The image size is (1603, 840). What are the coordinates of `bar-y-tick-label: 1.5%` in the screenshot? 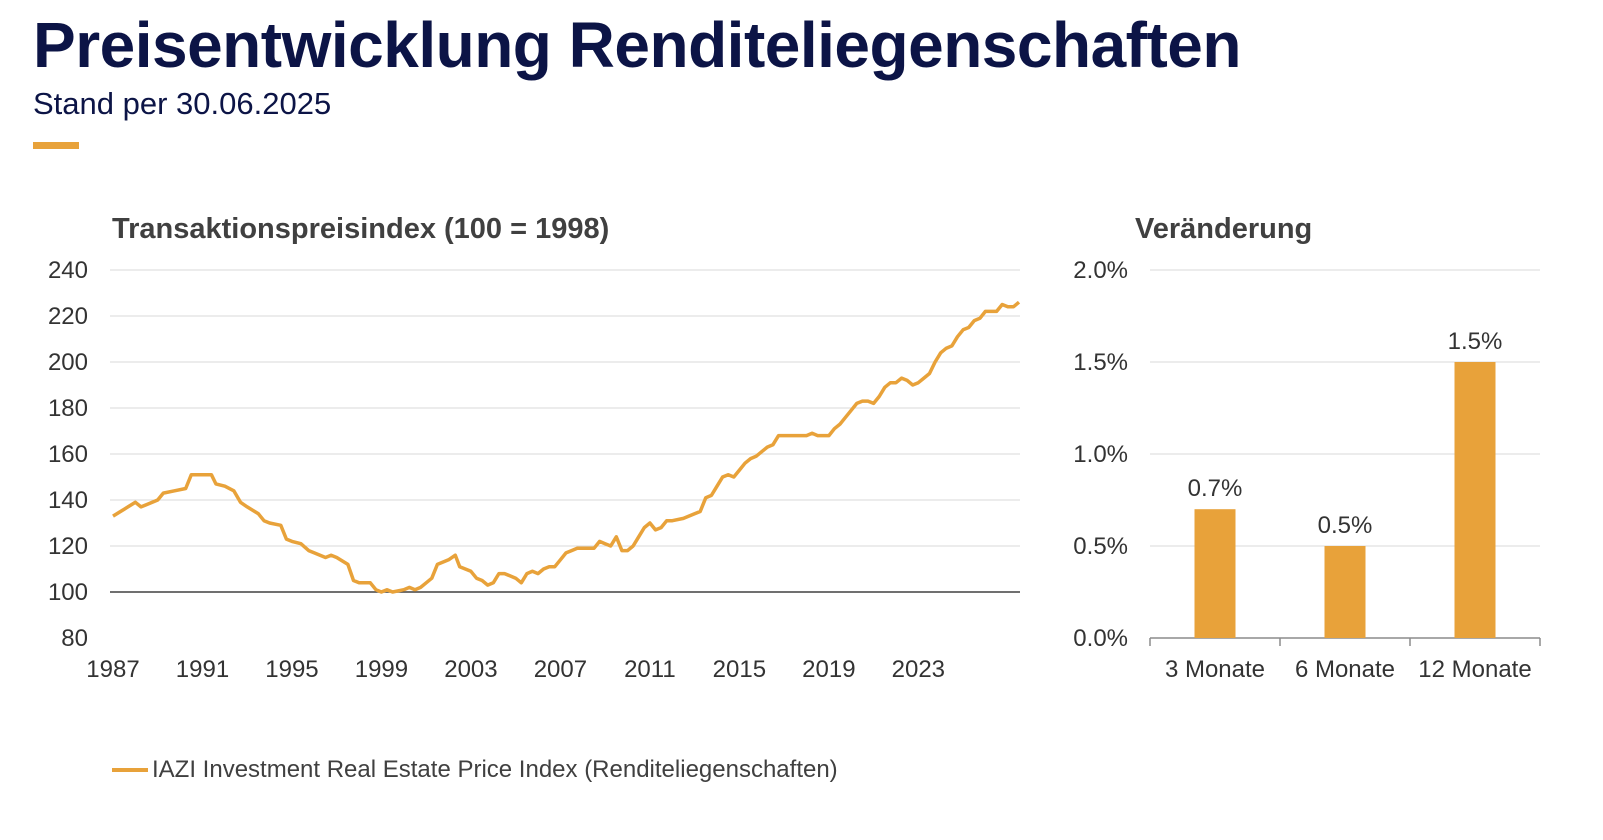 It's located at (1100, 362).